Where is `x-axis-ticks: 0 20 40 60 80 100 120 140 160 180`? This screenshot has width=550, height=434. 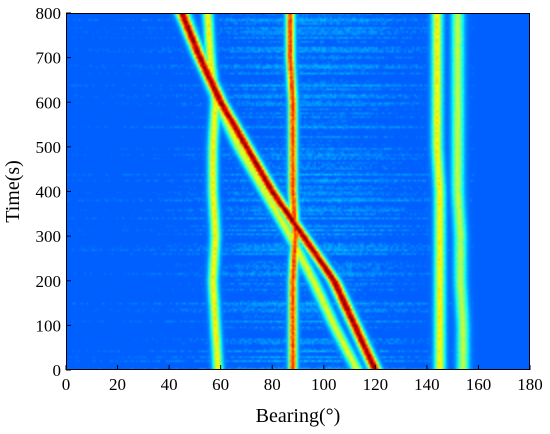 x-axis-ticks: 0 20 40 60 80 100 120 140 160 180 is located at coordinates (302, 379).